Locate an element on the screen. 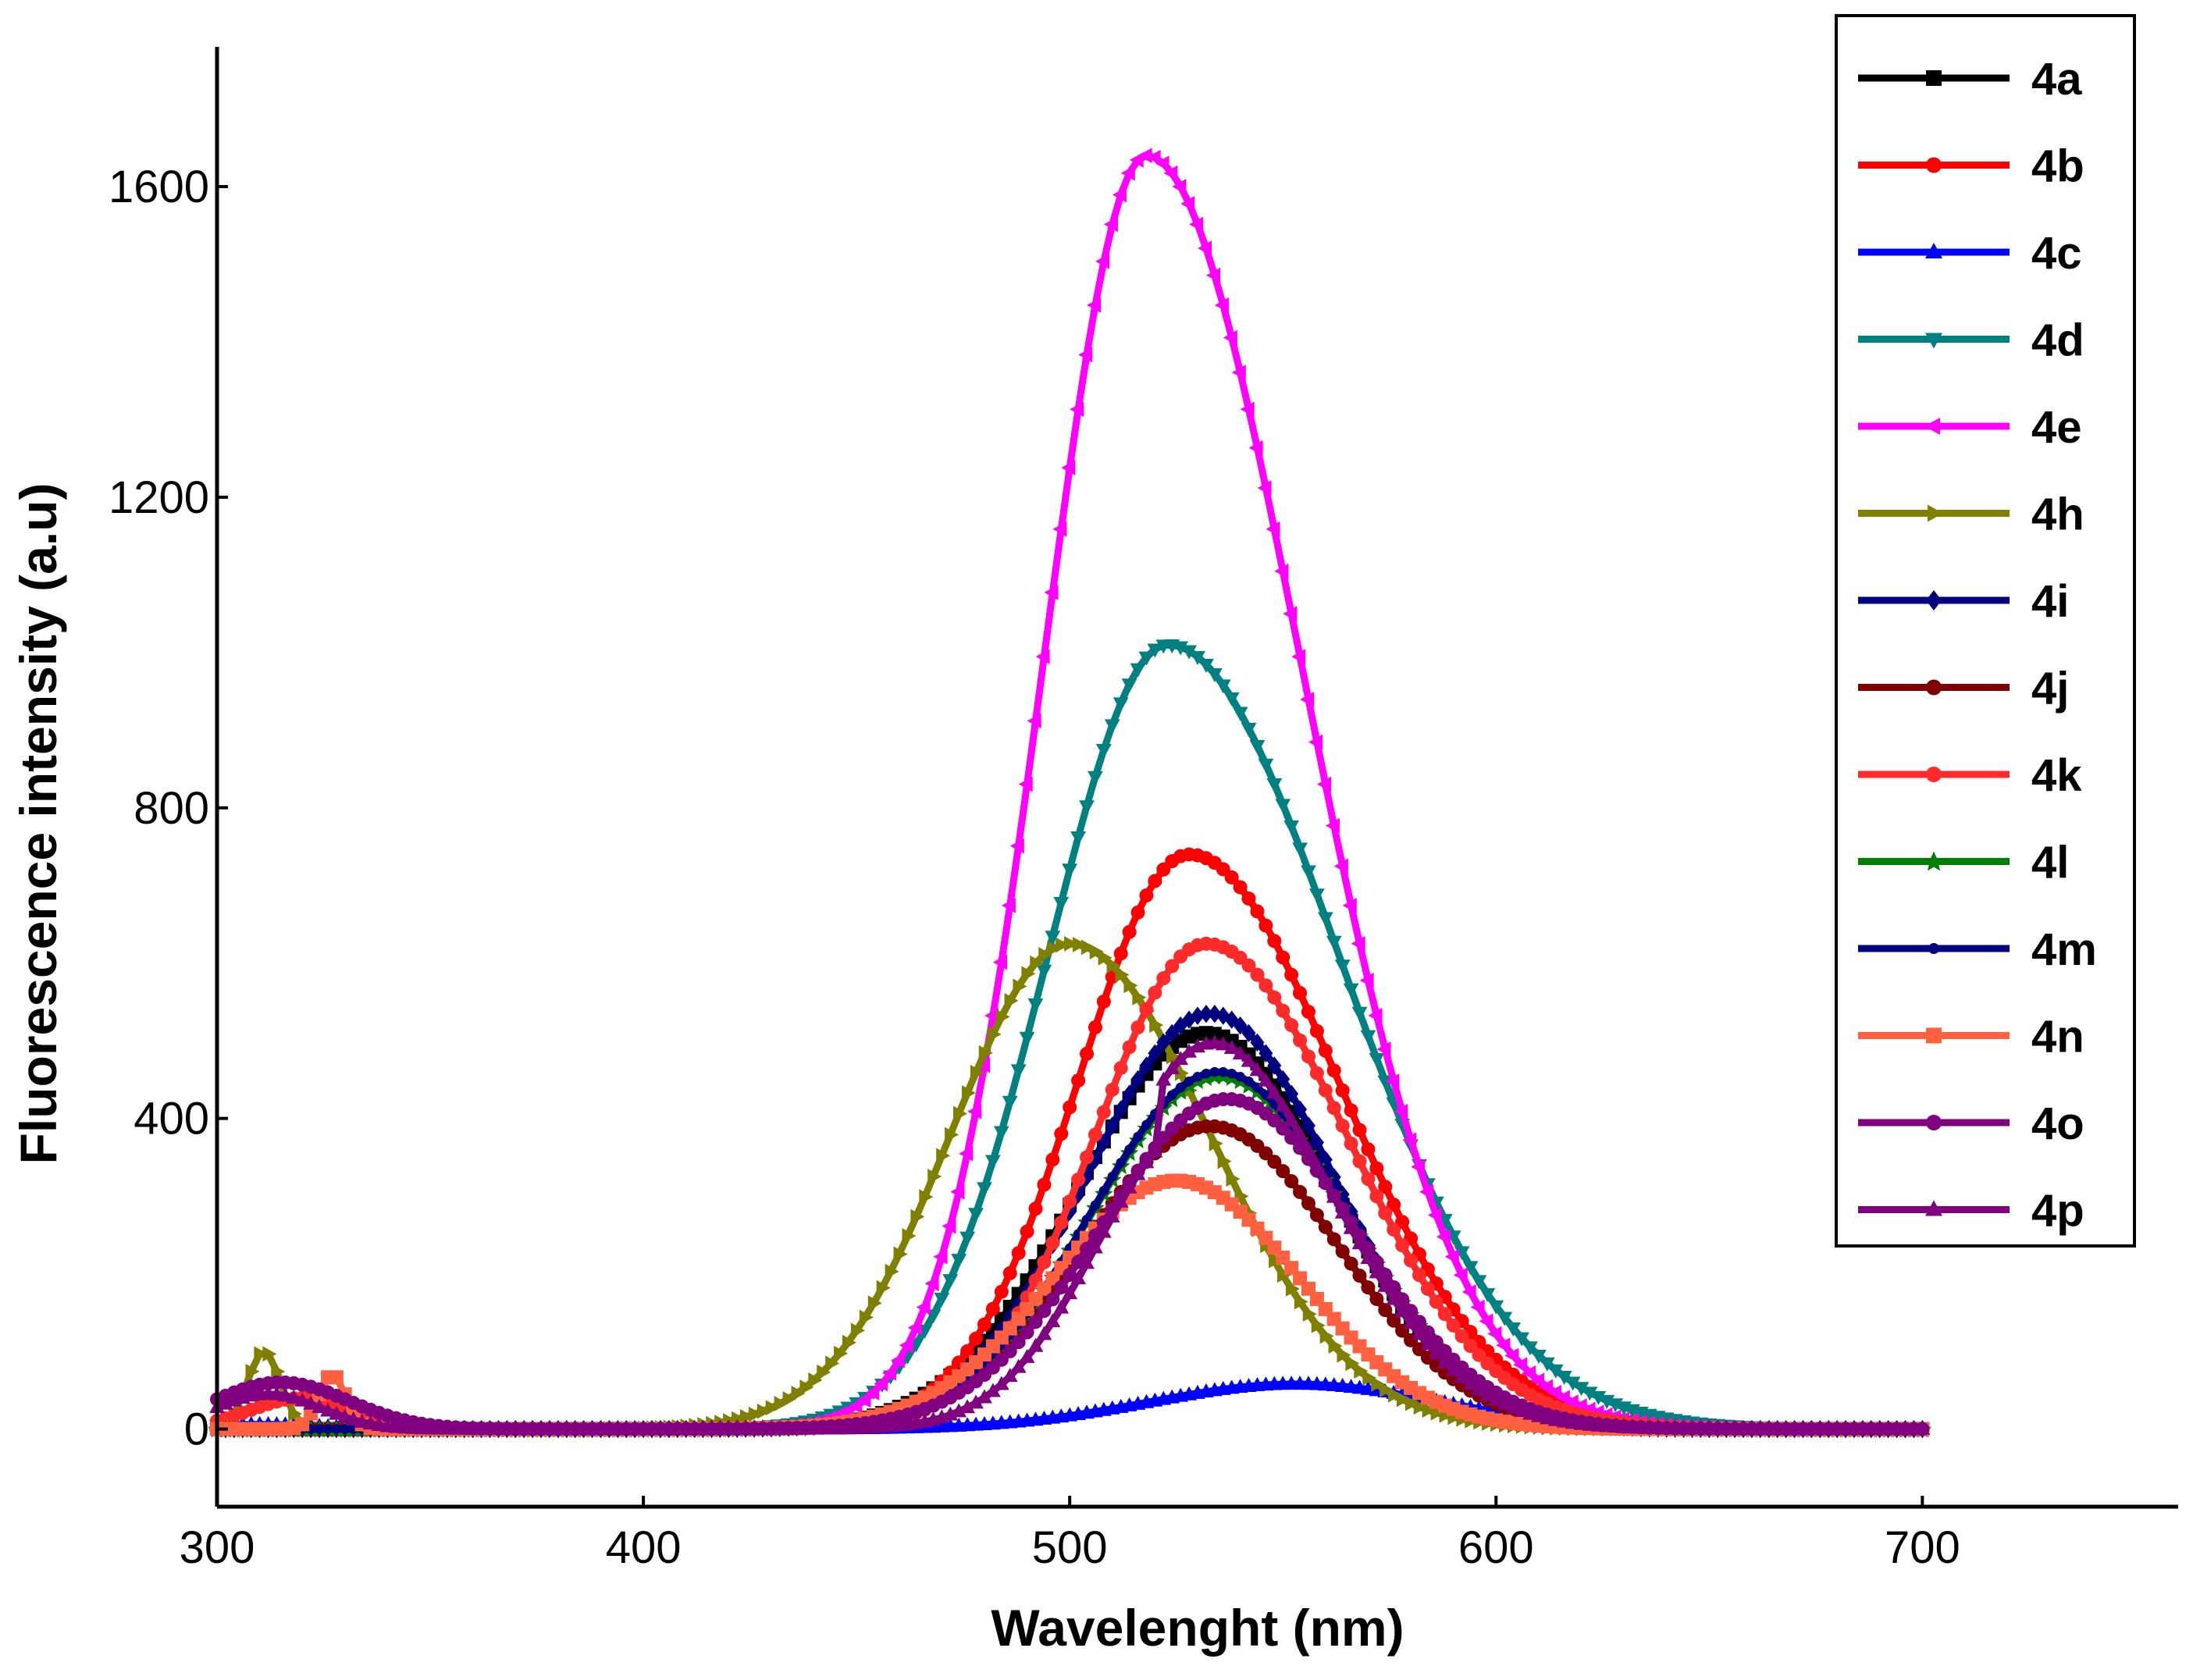  x-tick-label-500: 500 is located at coordinates (1070, 1547).